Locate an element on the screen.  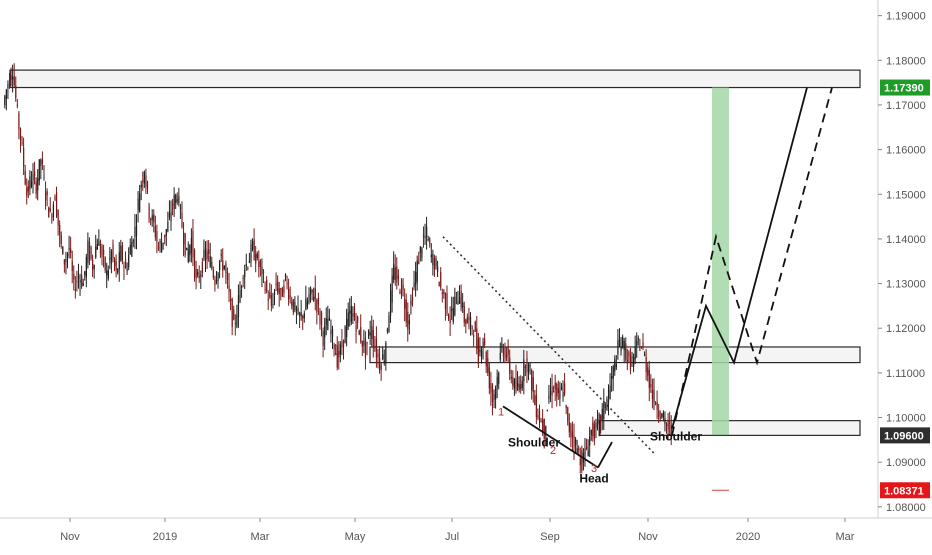
price-label: 1.09600 is located at coordinates (904, 436).